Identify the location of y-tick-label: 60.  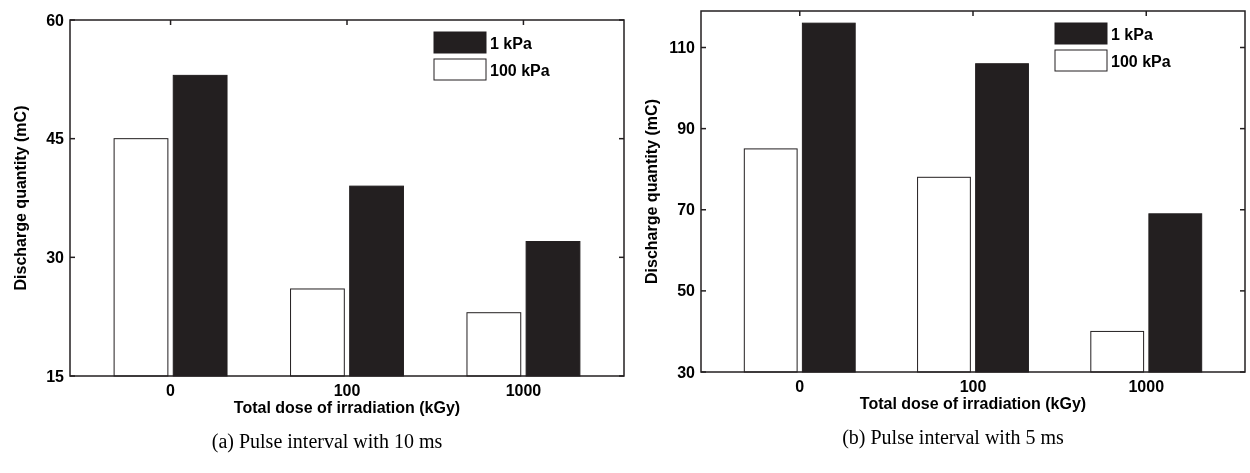
(55, 20).